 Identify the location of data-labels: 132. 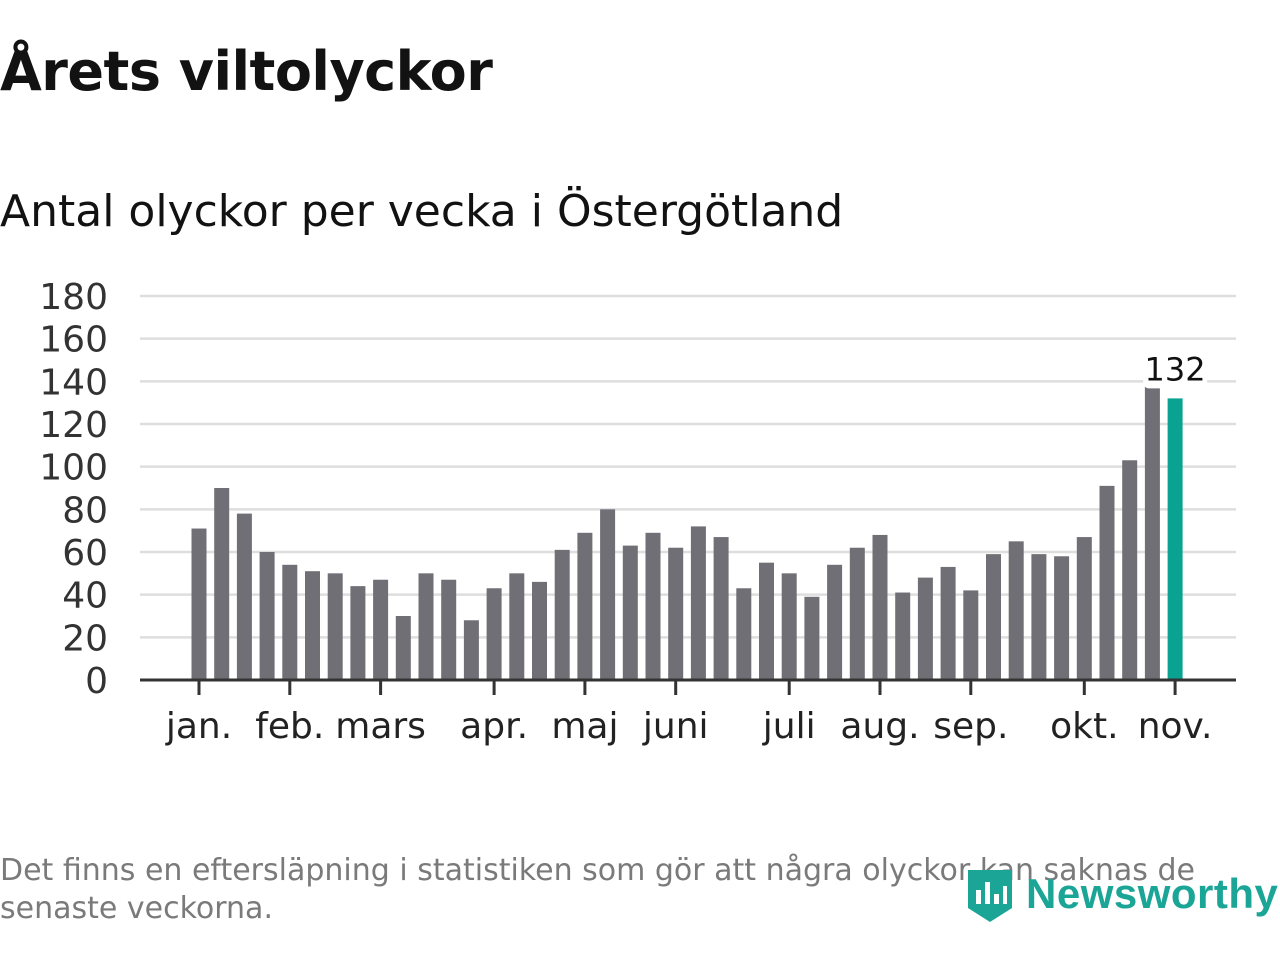
(1175, 368).